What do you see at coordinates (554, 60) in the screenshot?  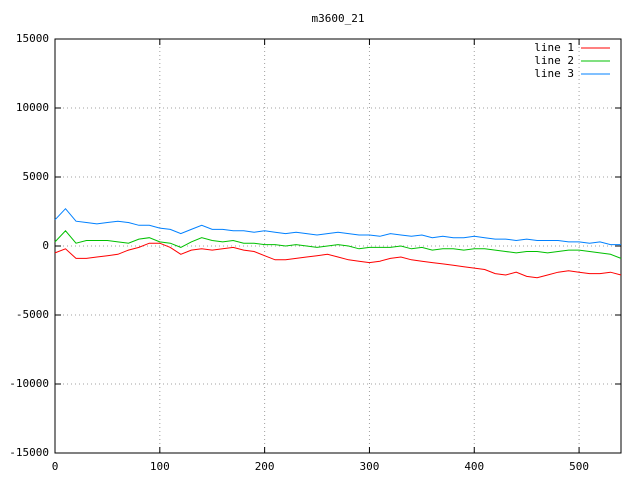 I see `legend-label: line 2` at bounding box center [554, 60].